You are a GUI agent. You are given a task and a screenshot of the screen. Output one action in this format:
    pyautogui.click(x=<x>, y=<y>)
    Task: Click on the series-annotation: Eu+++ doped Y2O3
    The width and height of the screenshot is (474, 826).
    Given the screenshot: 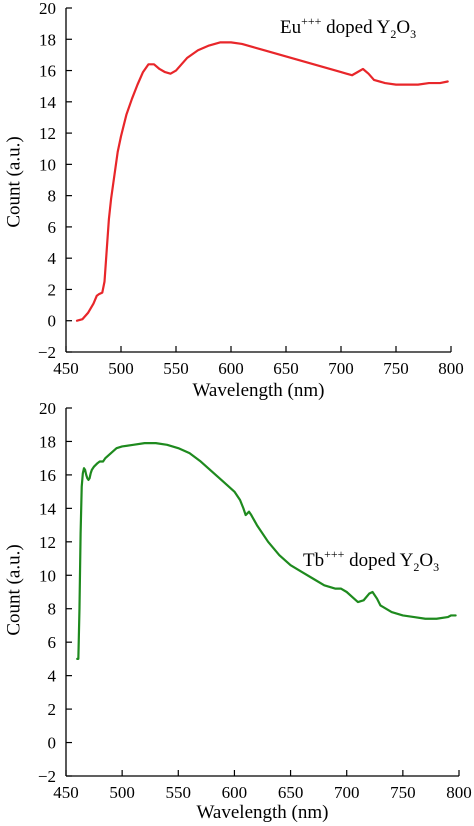 What is the action you would take?
    pyautogui.click(x=348, y=27)
    